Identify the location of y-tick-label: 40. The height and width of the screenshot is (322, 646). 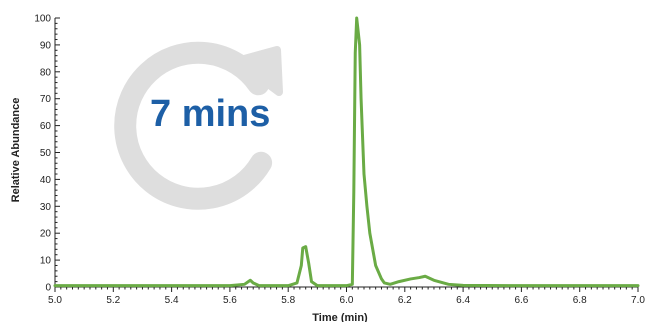
(46, 180).